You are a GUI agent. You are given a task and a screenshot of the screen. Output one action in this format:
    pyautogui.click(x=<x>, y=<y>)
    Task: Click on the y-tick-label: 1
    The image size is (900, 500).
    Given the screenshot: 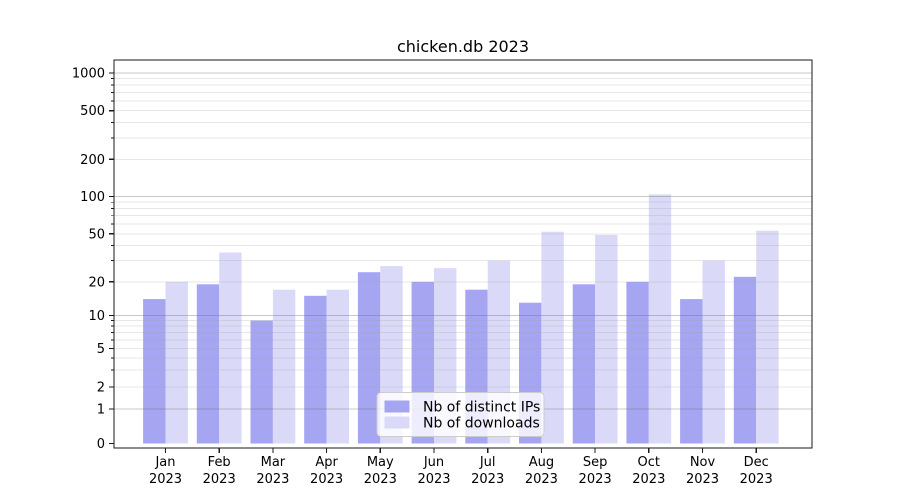 What is the action you would take?
    pyautogui.click(x=101, y=410)
    